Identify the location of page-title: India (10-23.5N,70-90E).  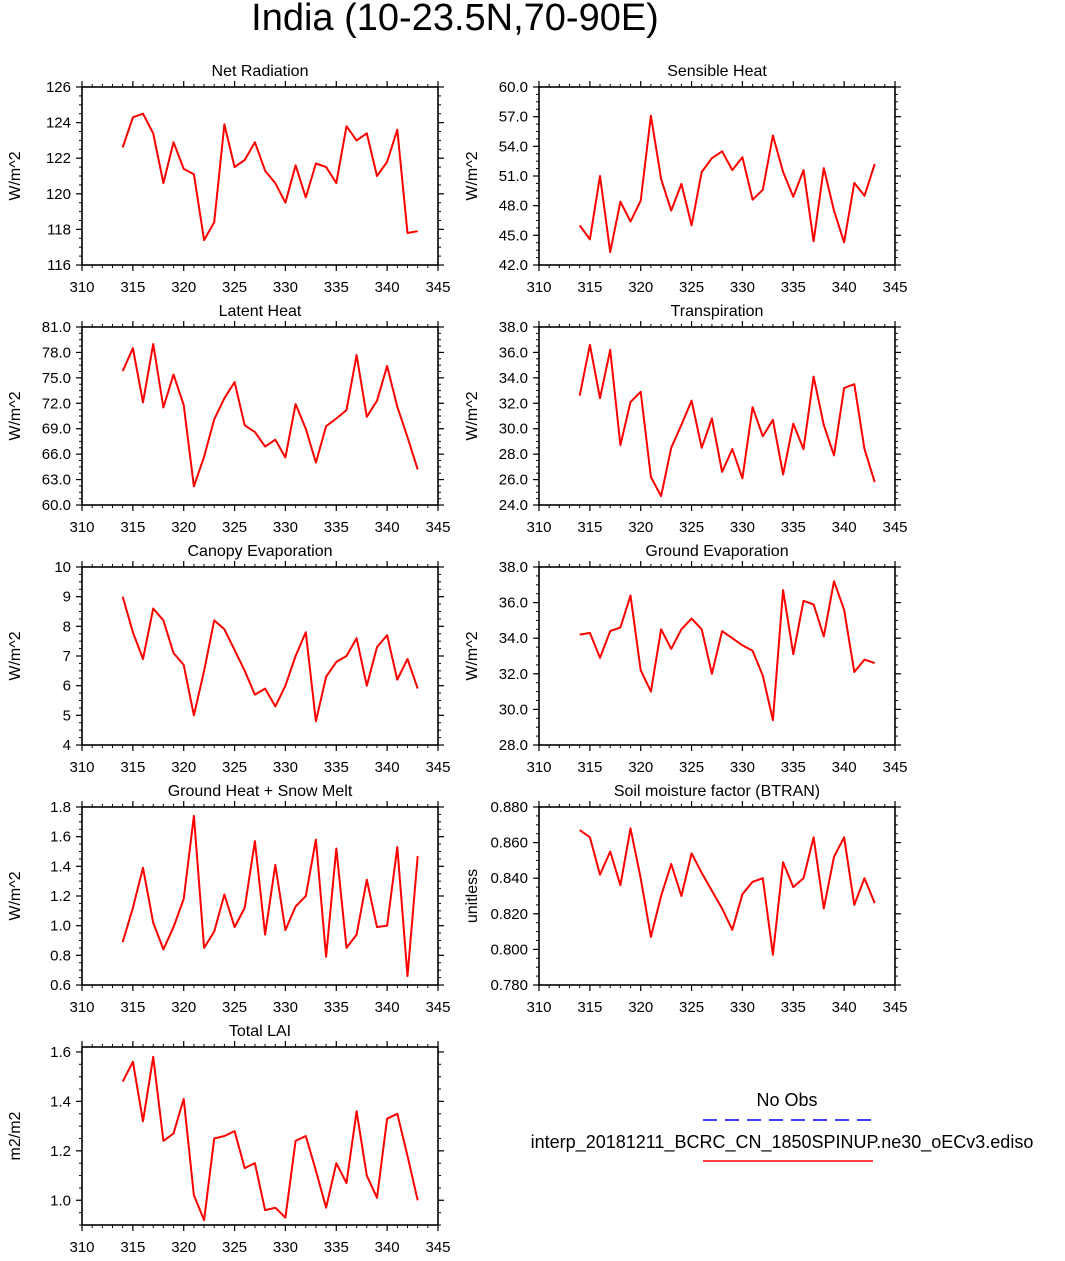
(455, 19).